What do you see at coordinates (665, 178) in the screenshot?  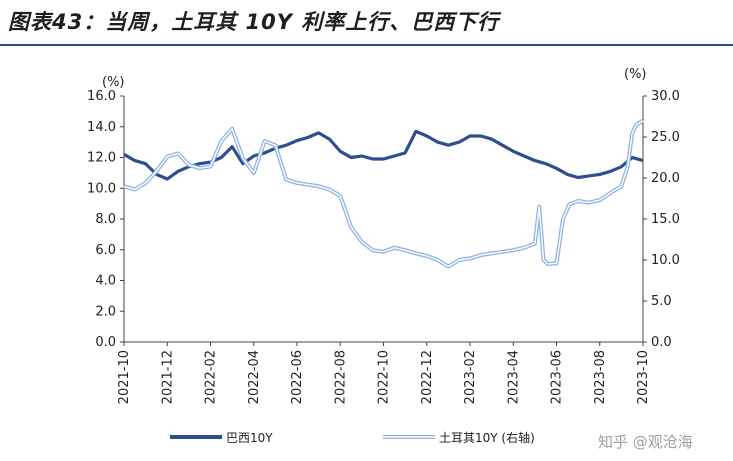 I see `right-tick-label: 20.0` at bounding box center [665, 178].